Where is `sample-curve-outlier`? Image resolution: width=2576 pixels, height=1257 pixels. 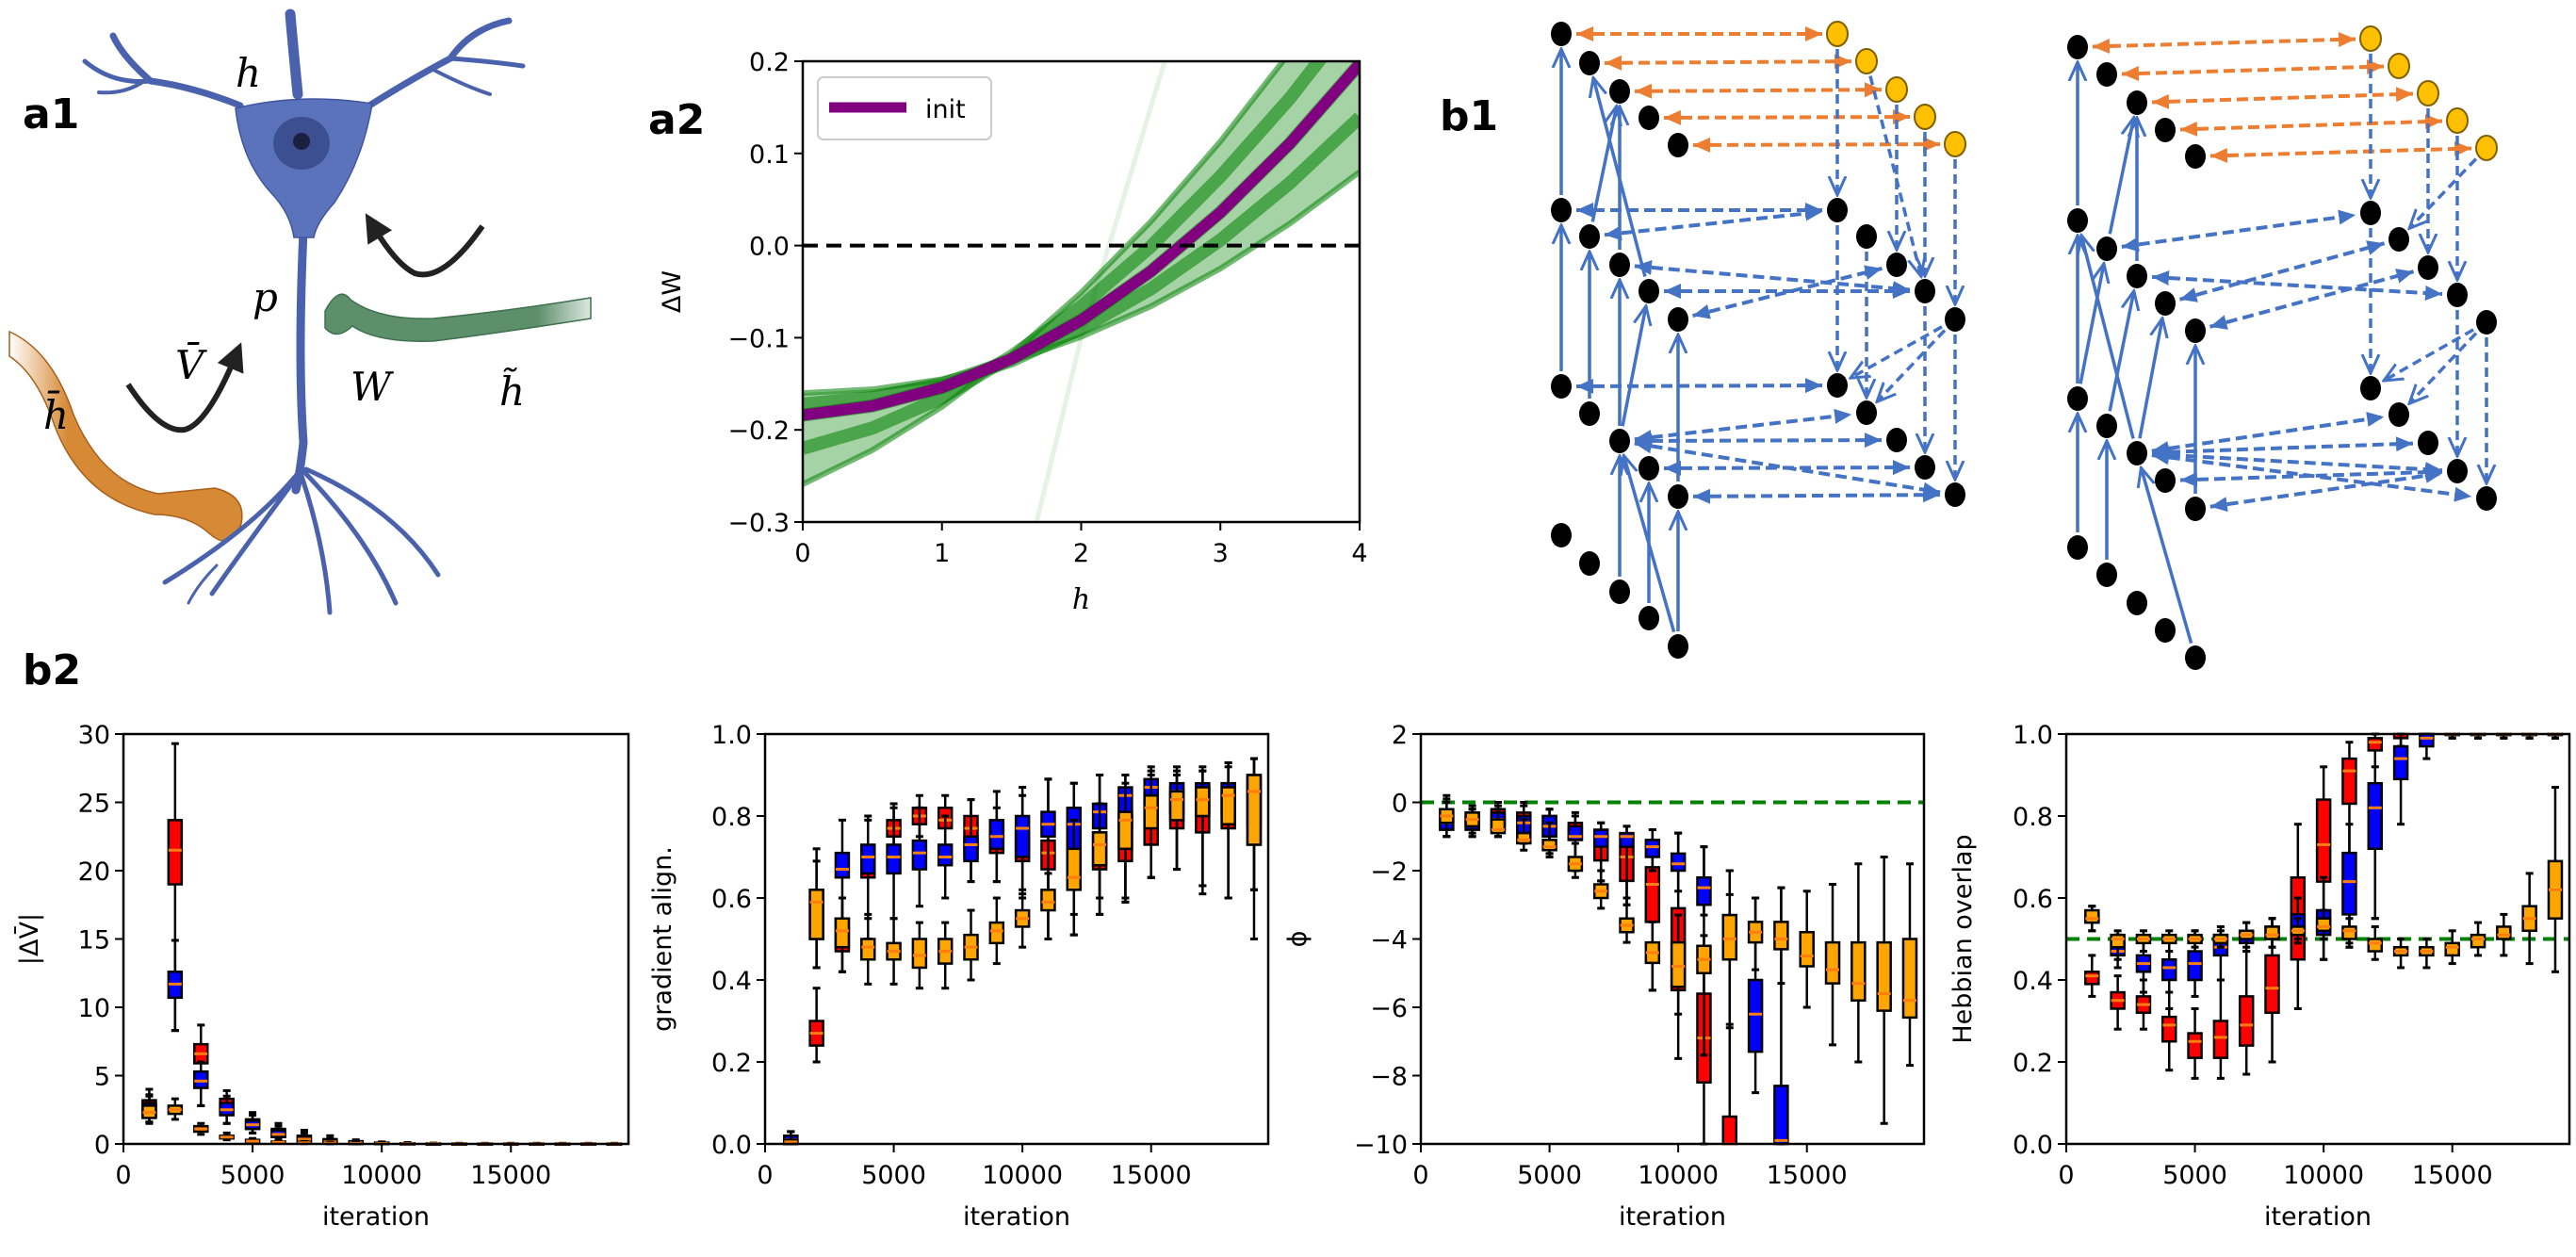
sample-curve-outlier is located at coordinates (1100, 291).